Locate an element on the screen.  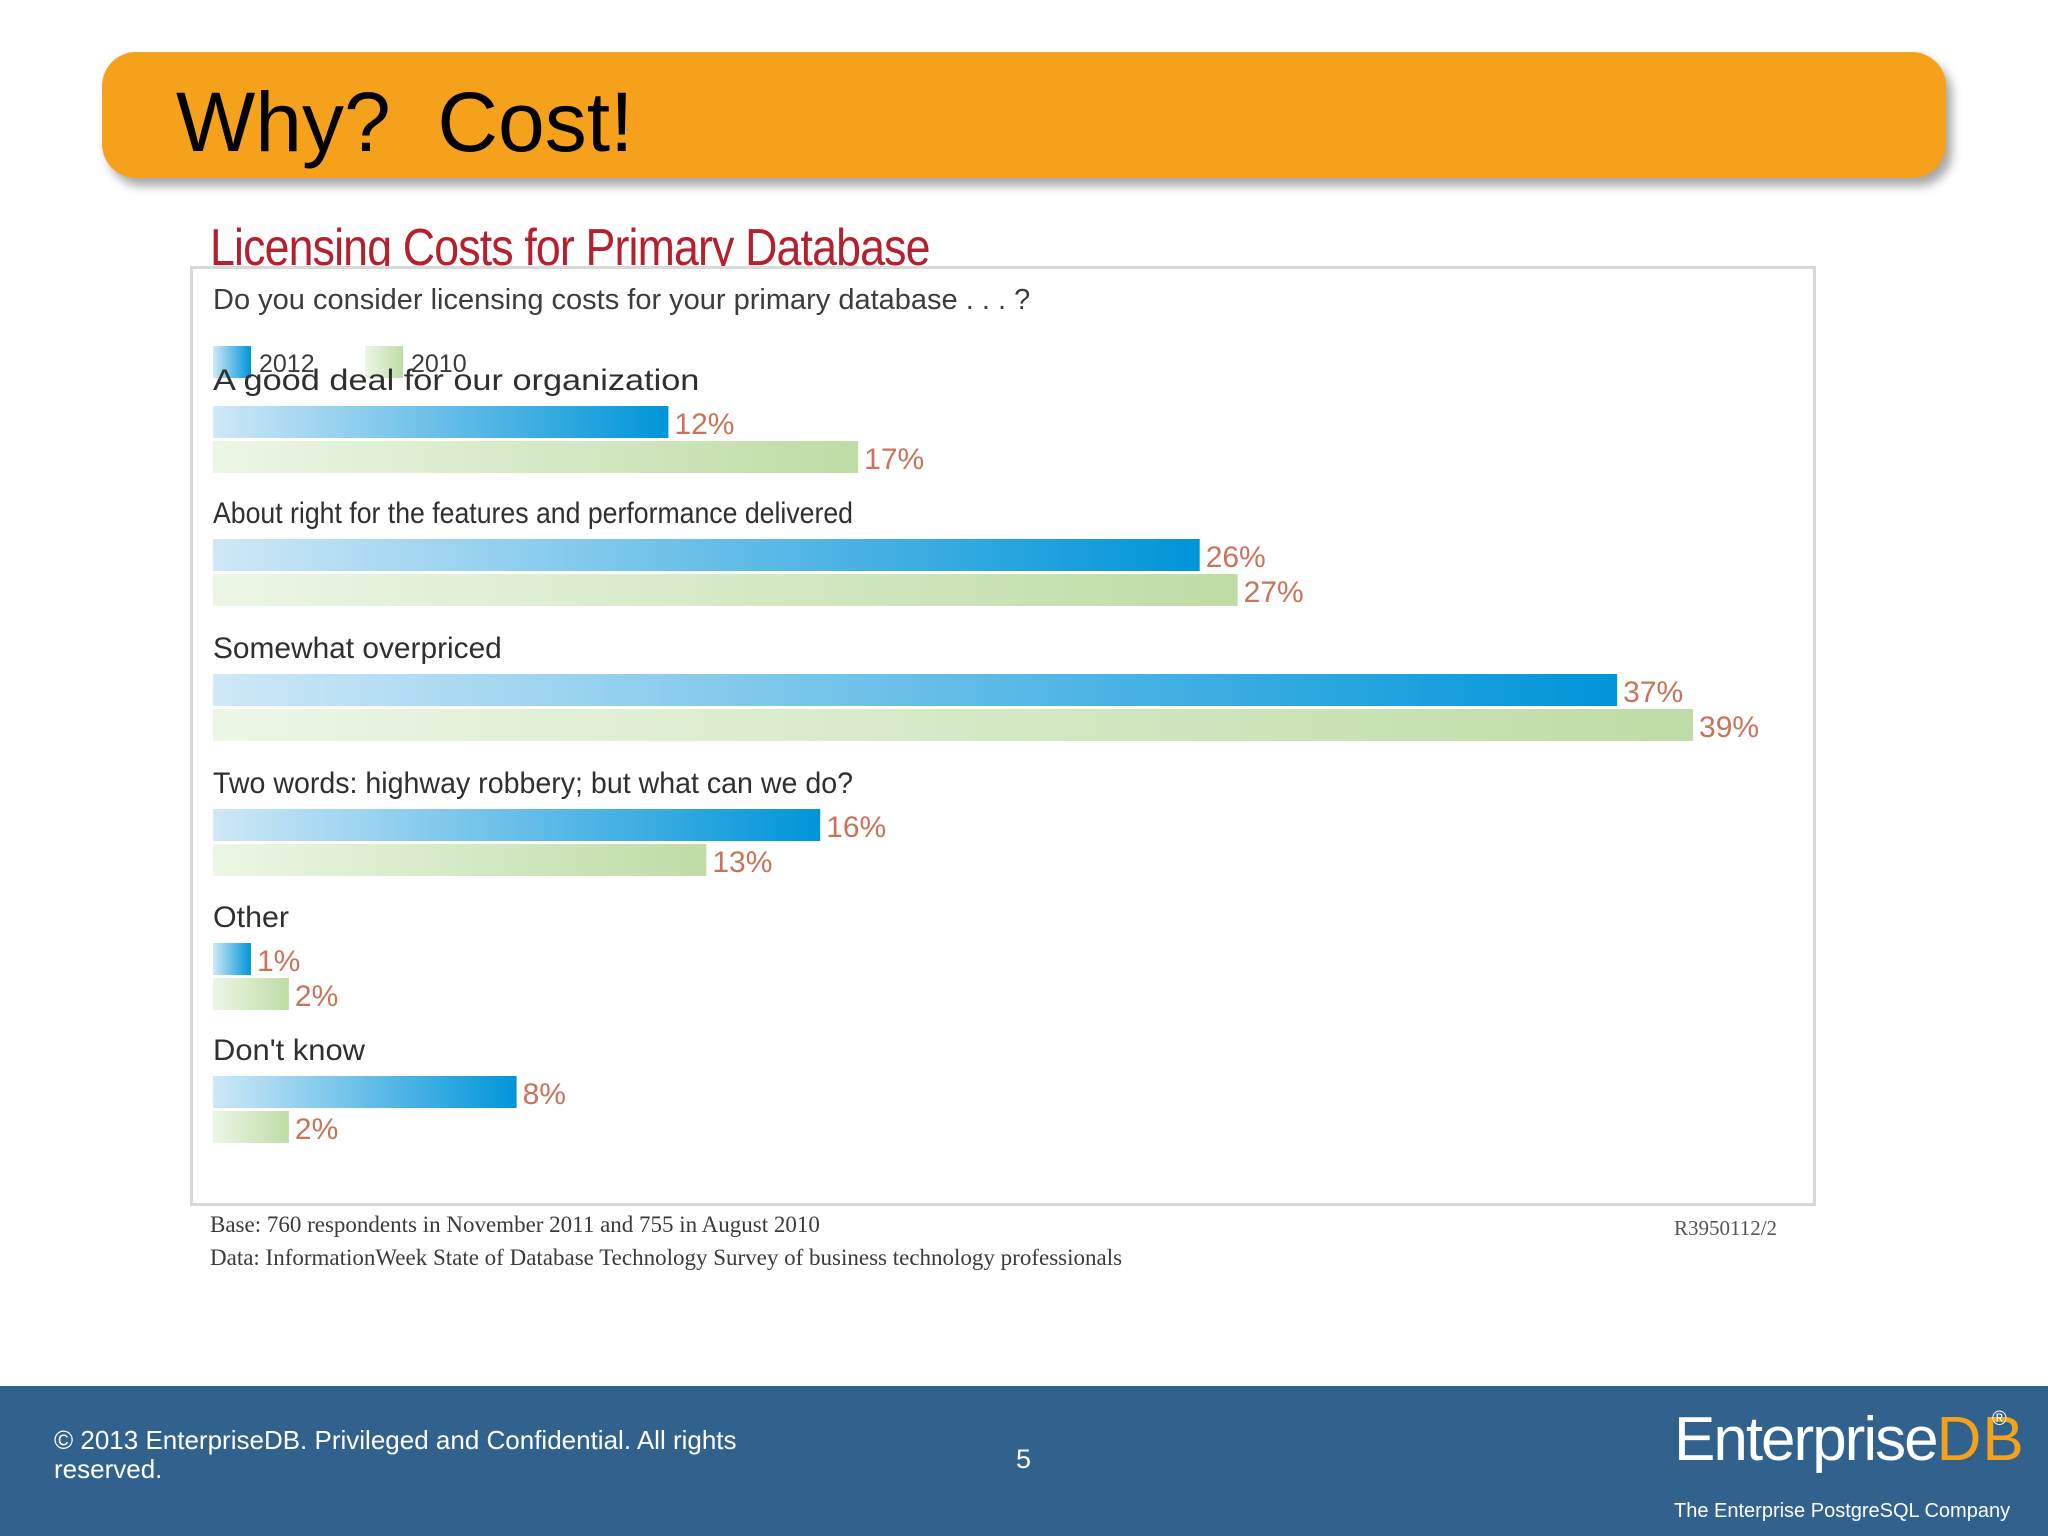
value-label: 16% is located at coordinates (856, 827).